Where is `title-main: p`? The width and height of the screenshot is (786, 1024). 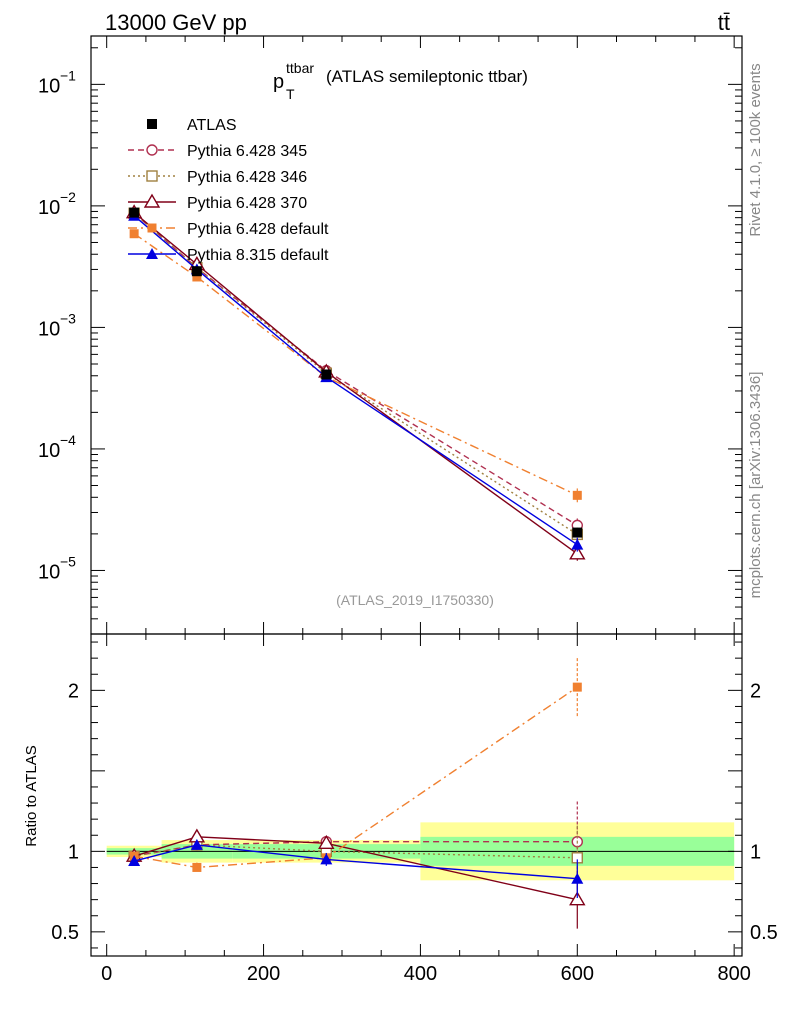 title-main: p is located at coordinates (278, 82).